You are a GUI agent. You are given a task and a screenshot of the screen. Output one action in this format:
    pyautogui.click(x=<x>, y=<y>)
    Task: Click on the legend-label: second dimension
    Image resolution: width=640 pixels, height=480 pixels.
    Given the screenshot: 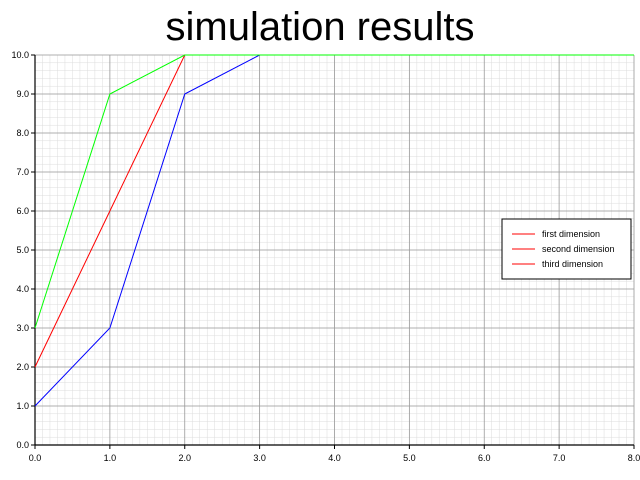 What is the action you would take?
    pyautogui.click(x=578, y=249)
    